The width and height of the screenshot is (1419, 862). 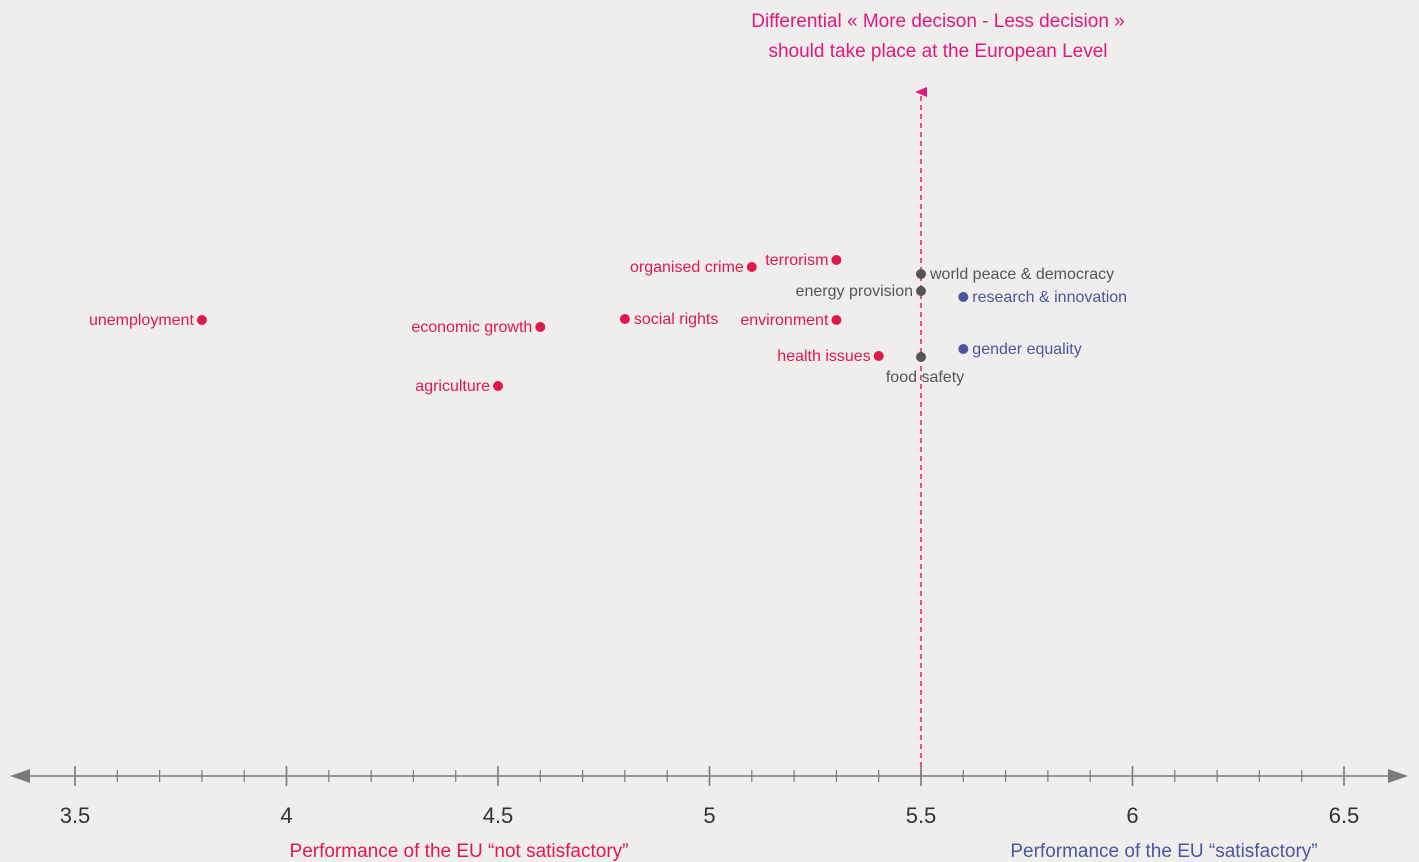 I want to click on data-point: unemployment, so click(x=148, y=320).